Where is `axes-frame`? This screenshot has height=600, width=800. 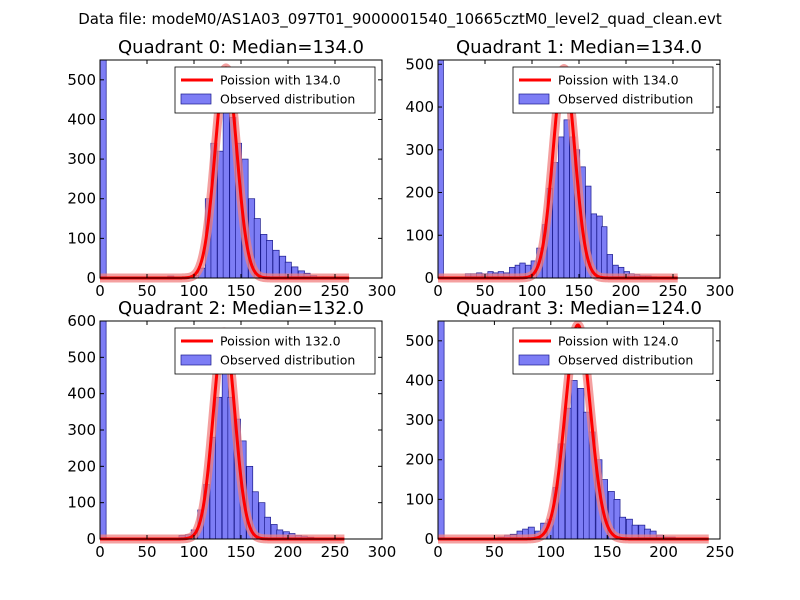
axes-frame is located at coordinates (579, 430).